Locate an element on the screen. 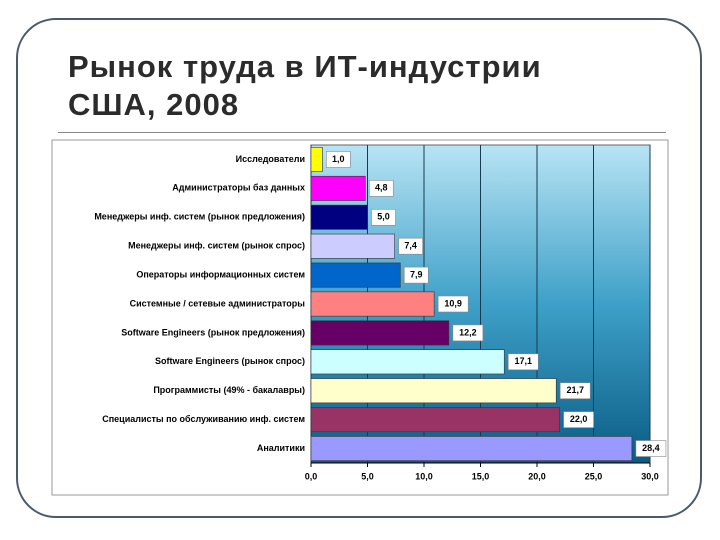 The height and width of the screenshot is (540, 720). value-label: 5,0 is located at coordinates (383, 217).